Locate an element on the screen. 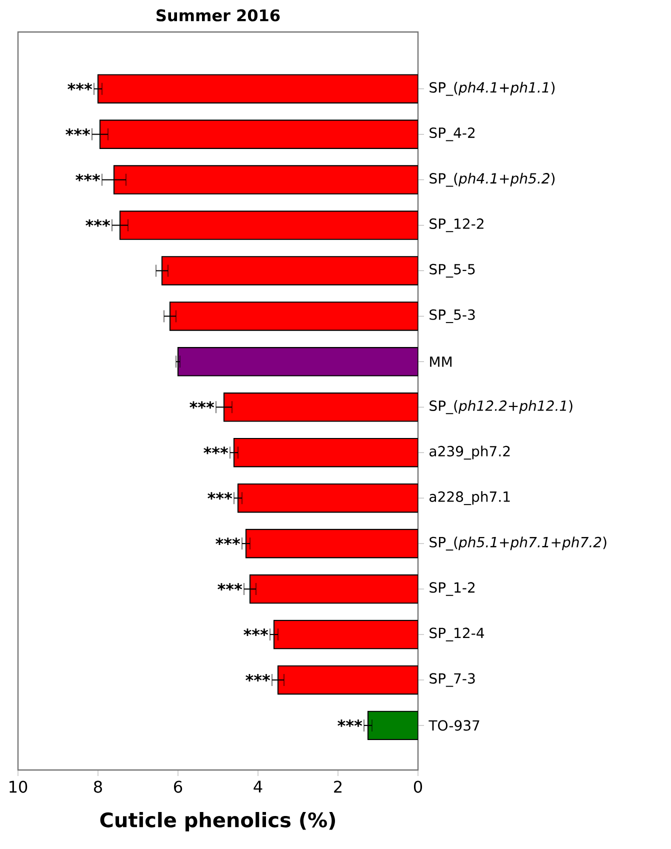 The width and height of the screenshot is (671, 849). y-tick-label: a239_ph7.2 is located at coordinates (470, 453).